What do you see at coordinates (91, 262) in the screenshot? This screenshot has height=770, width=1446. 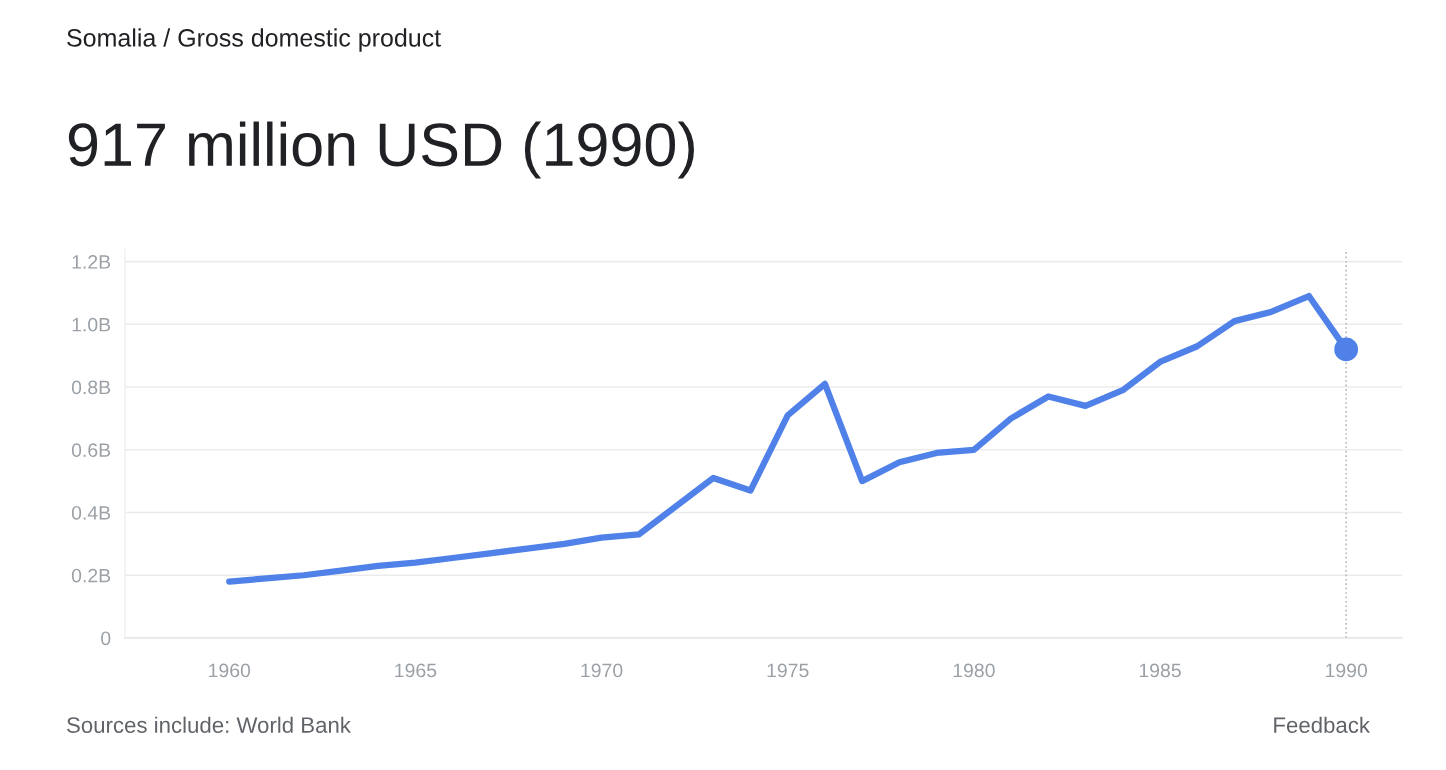 I see `y-tick-label: 1.2B` at bounding box center [91, 262].